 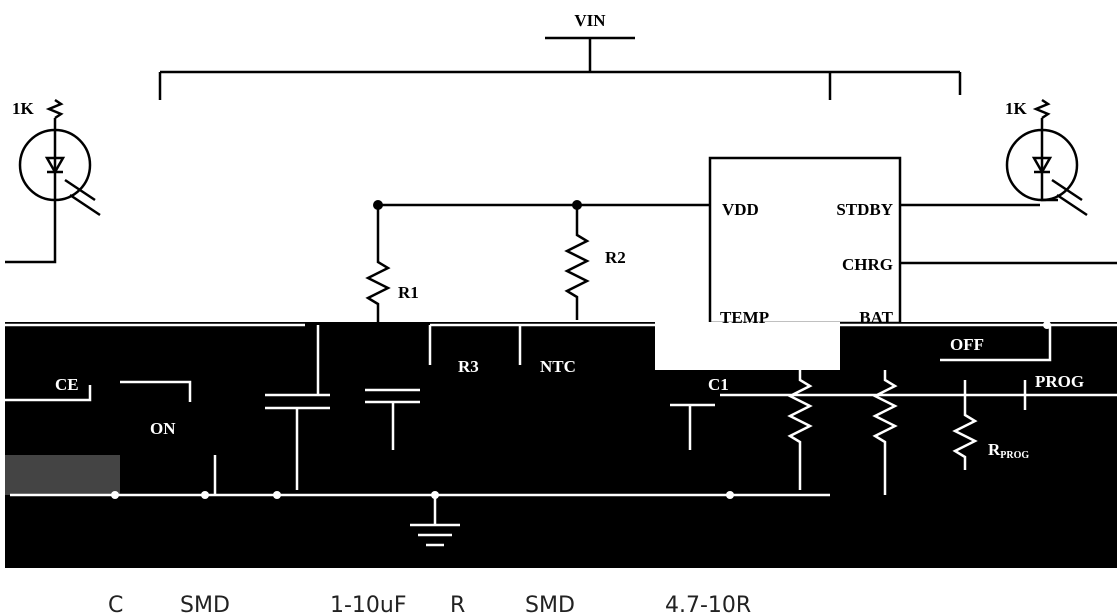 What do you see at coordinates (615, 257) in the screenshot?
I see `label-r2: R2` at bounding box center [615, 257].